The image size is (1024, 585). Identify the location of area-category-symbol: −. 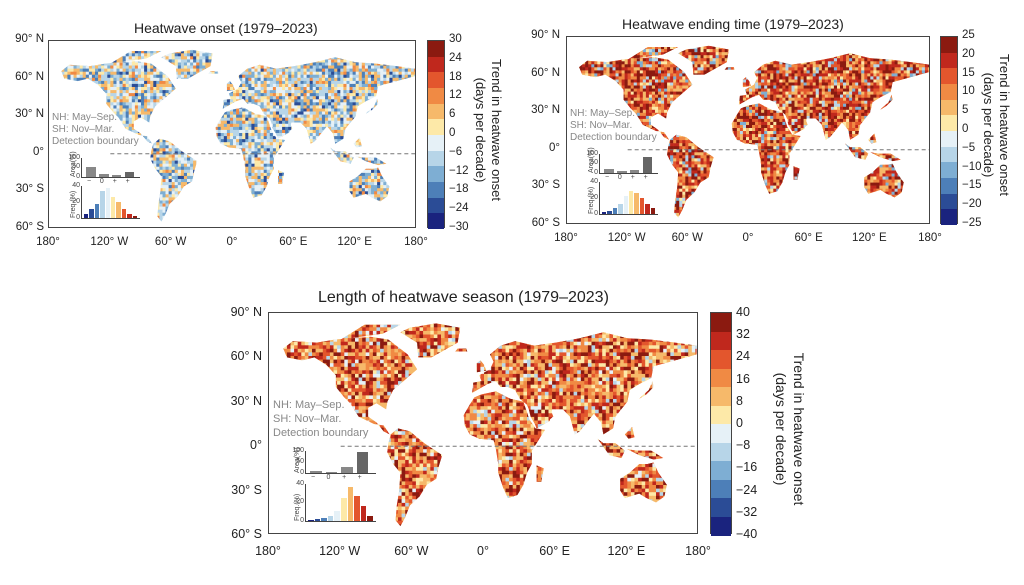
(313, 477).